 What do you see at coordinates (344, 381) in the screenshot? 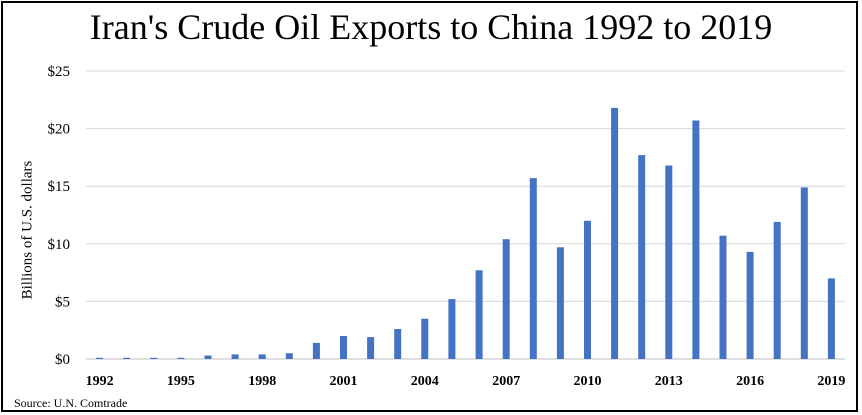
I see `x-tick-label: 2001` at bounding box center [344, 381].